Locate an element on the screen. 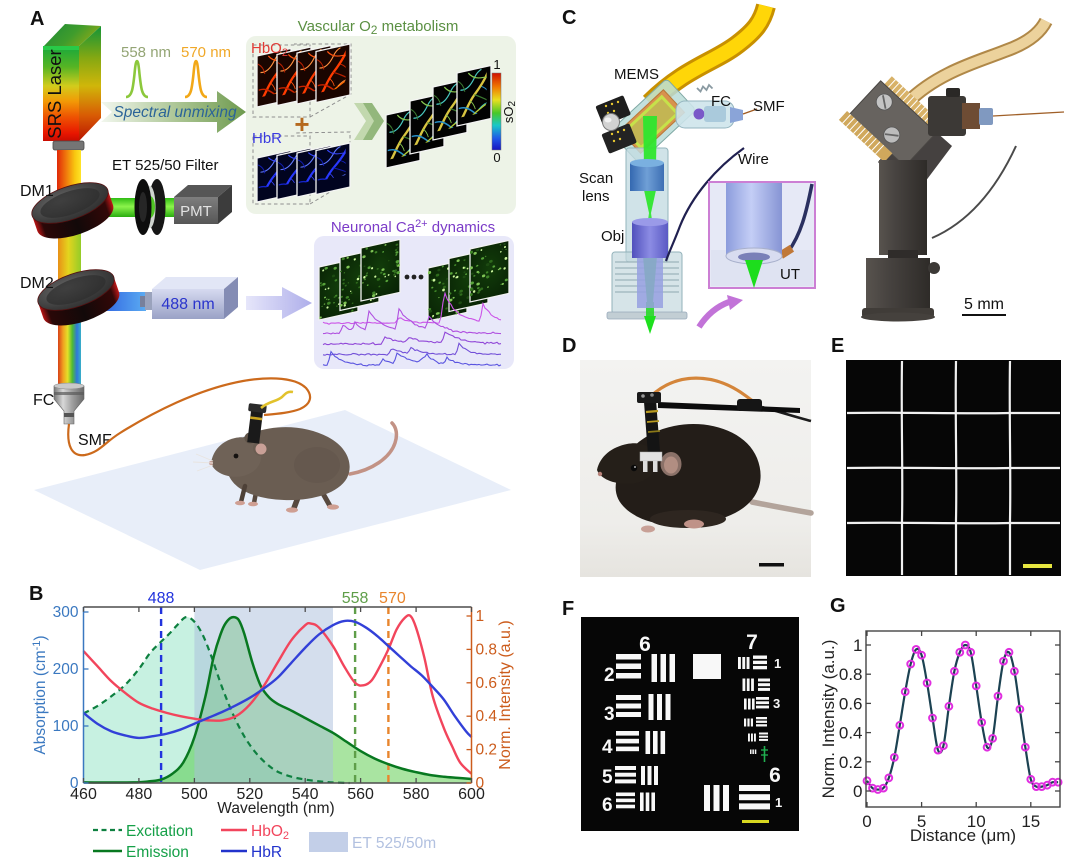 This screenshot has height=867, width=1080. svg-text: 300 is located at coordinates (66, 612).